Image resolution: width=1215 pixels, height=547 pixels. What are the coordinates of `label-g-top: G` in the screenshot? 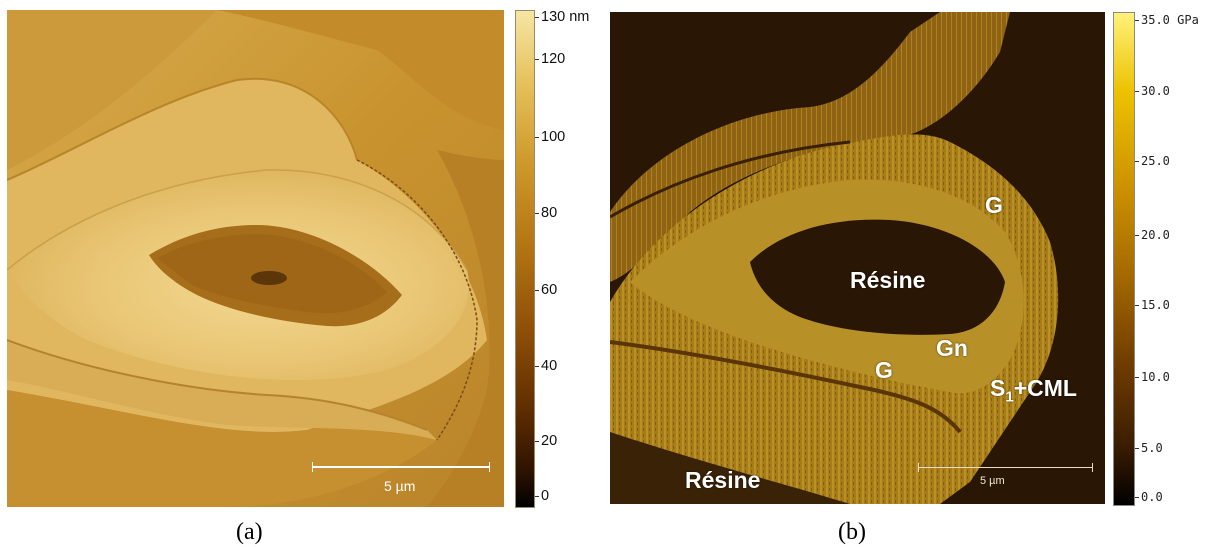 It's located at (994, 205).